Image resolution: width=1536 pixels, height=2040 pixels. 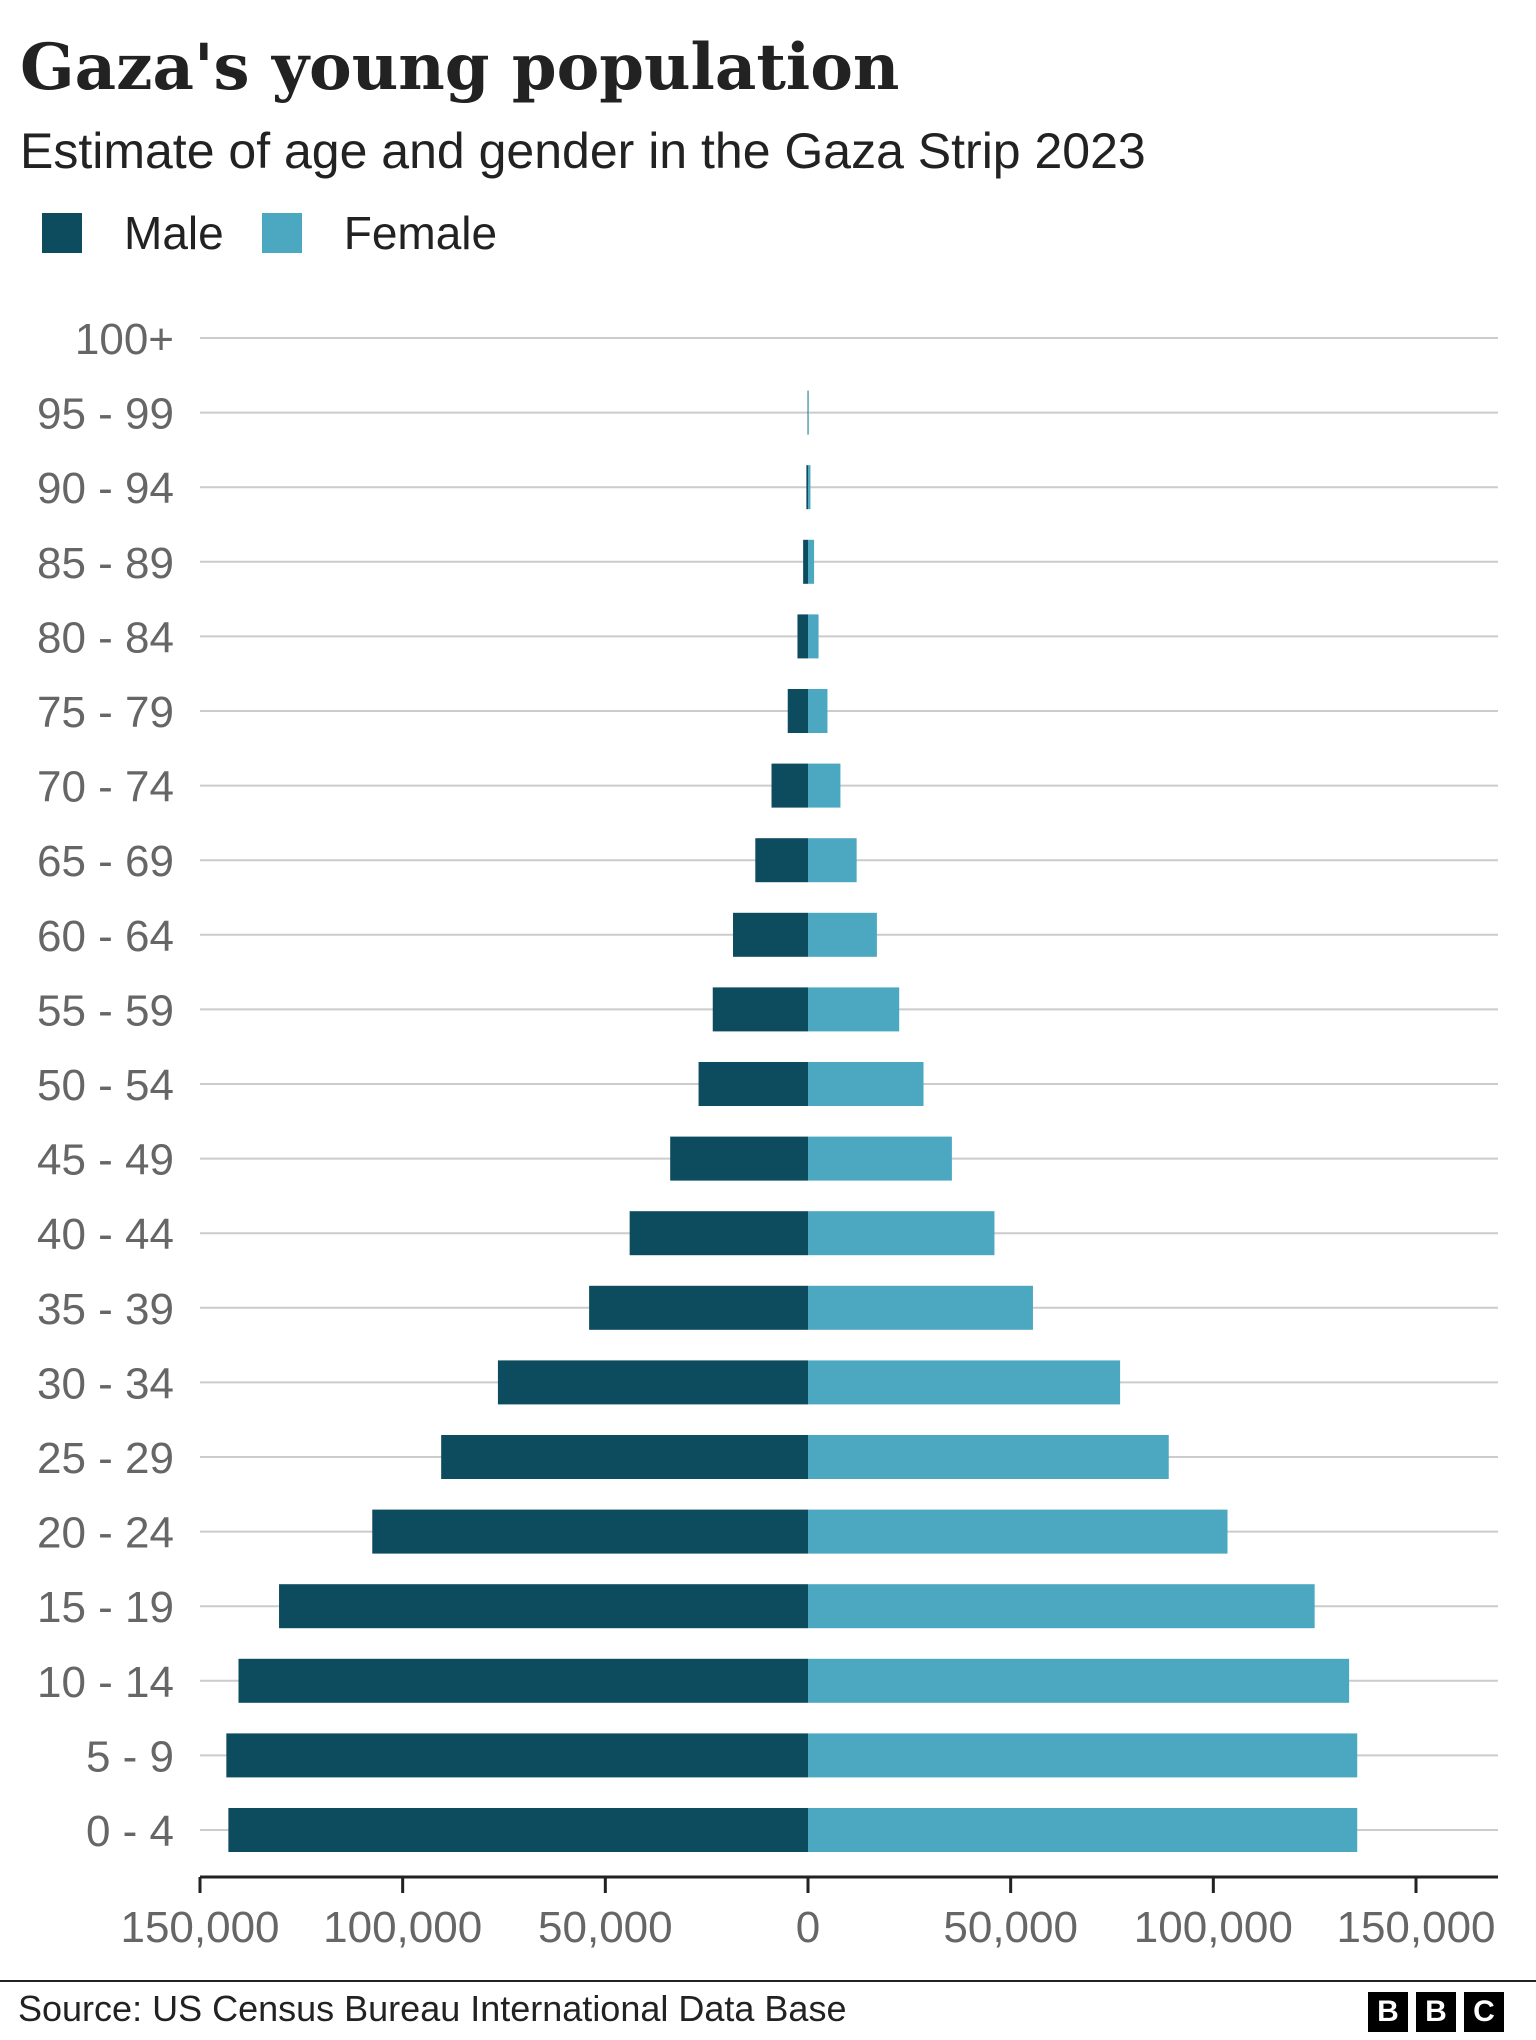 What do you see at coordinates (105, 1533) in the screenshot?
I see `y-tick-label: 20 - 24` at bounding box center [105, 1533].